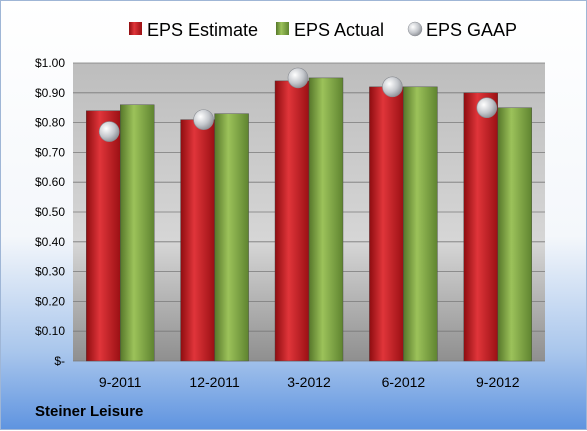  I want to click on x-tick-label: 9-2011, so click(120, 382).